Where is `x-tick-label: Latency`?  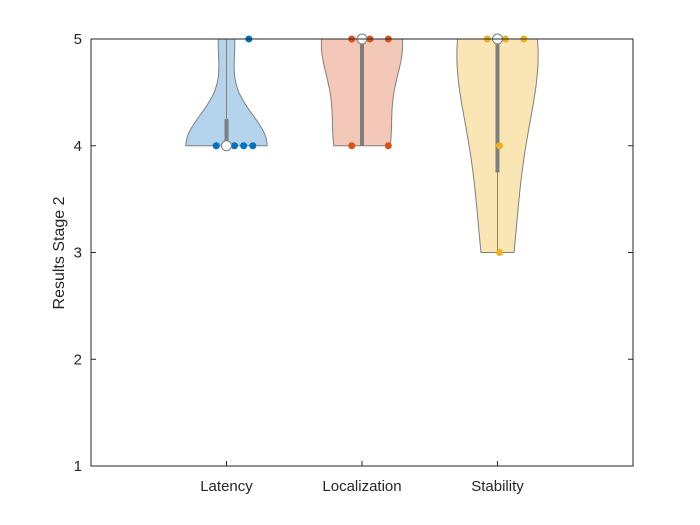
x-tick-label: Latency is located at coordinates (226, 486).